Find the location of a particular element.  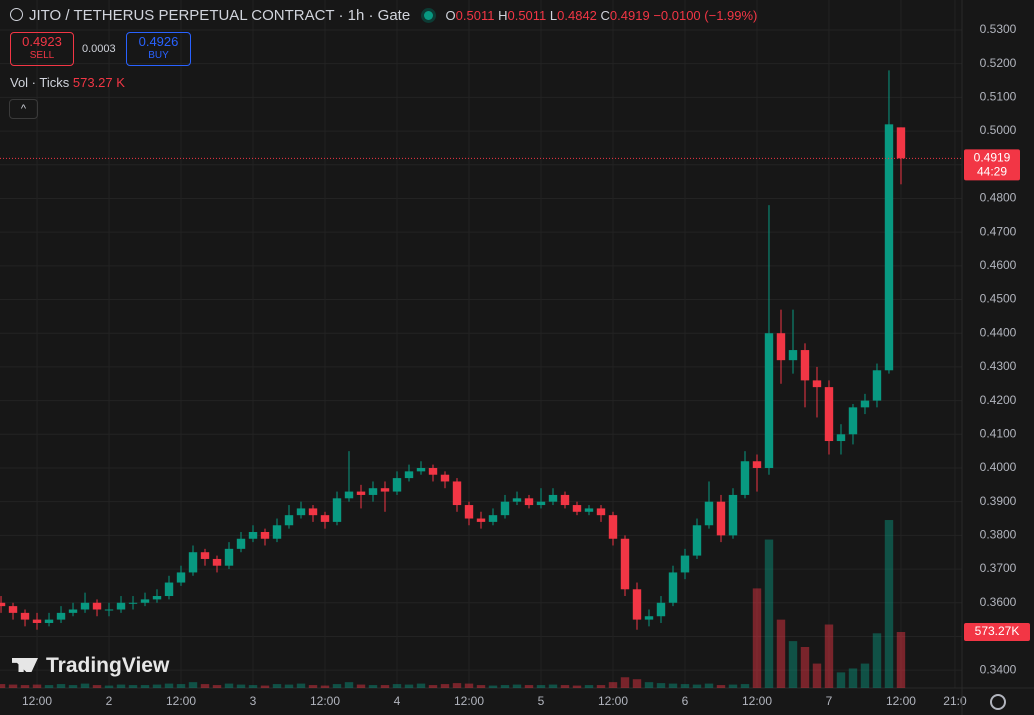

symbol-icon is located at coordinates (16, 14).